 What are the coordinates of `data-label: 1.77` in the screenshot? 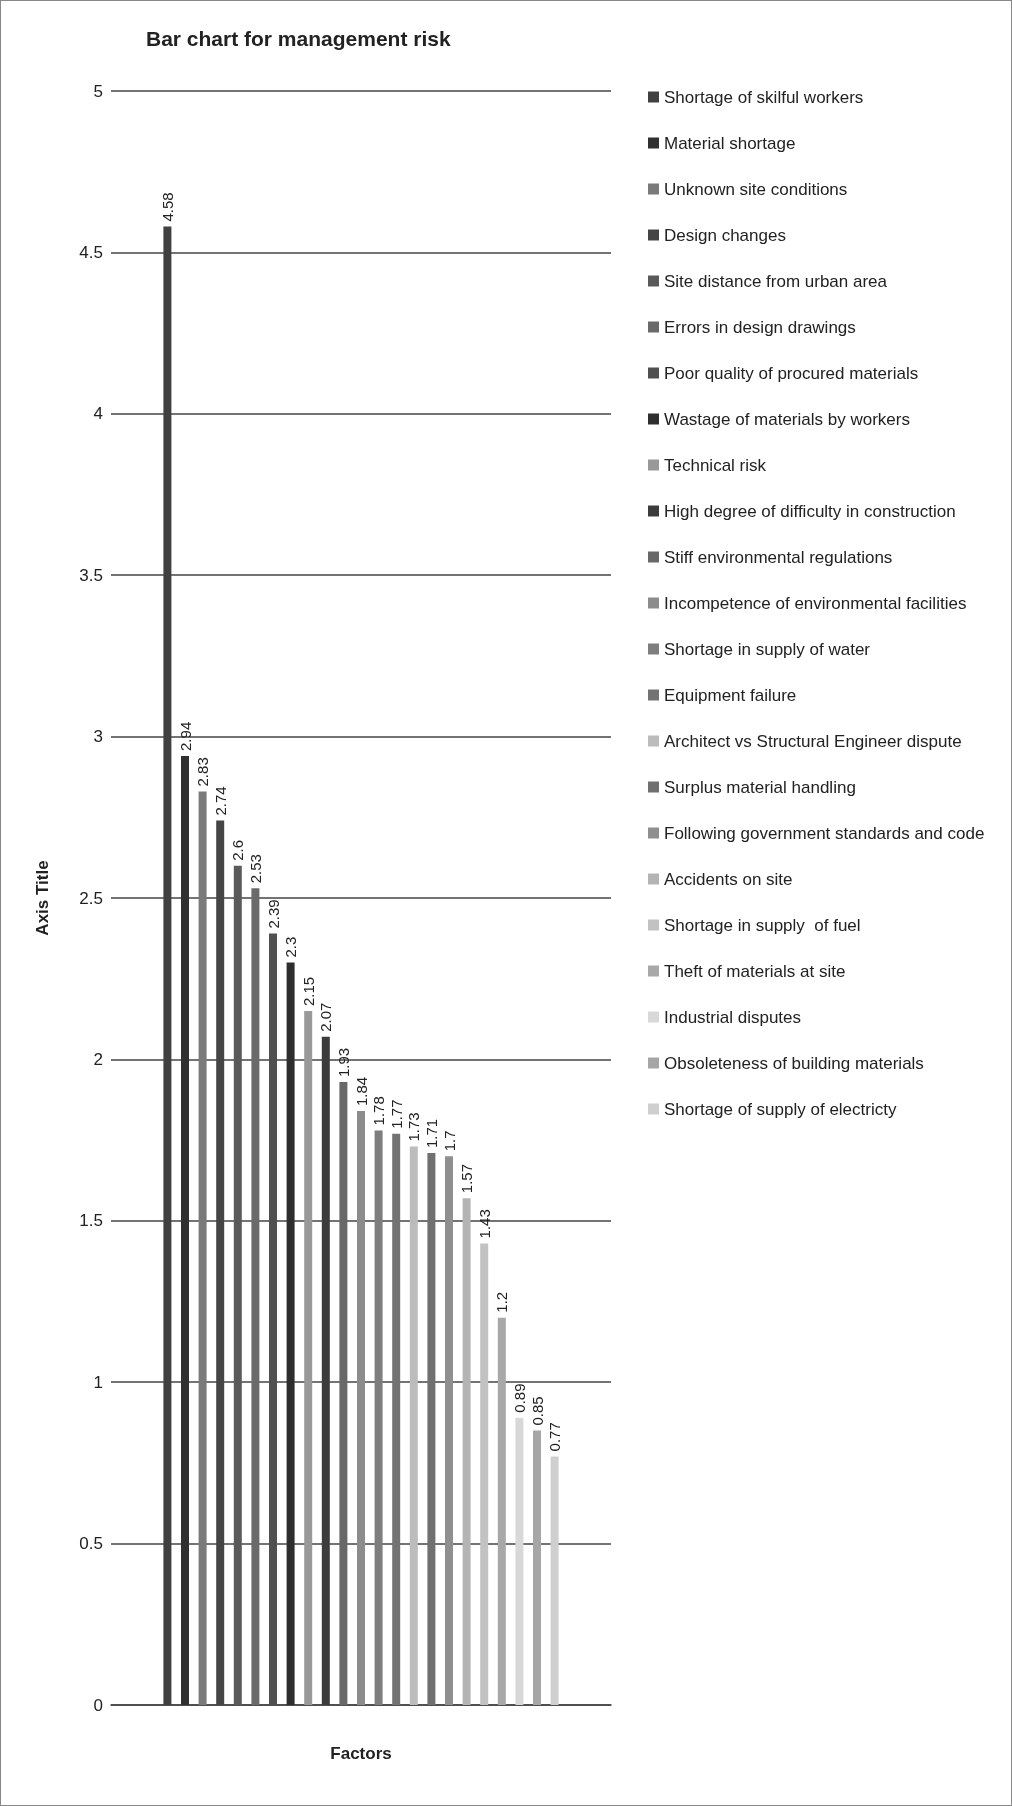 It's located at (396, 1114).